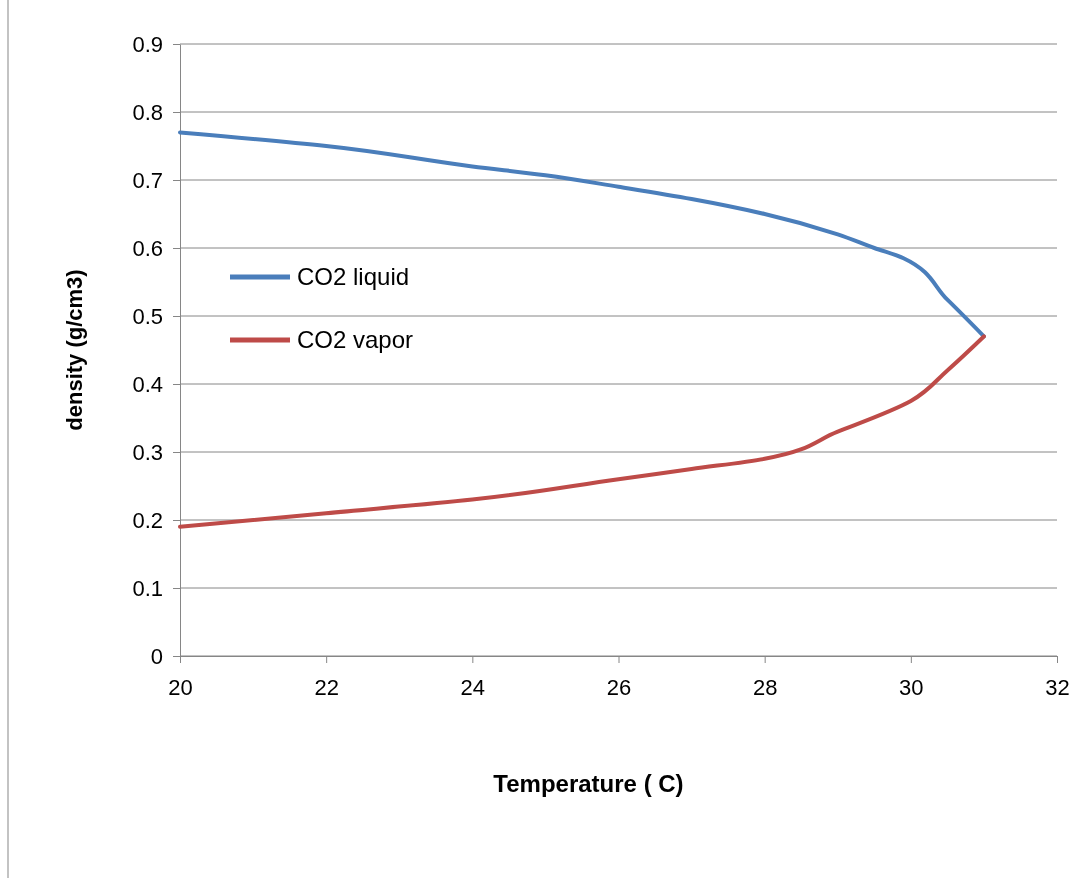  What do you see at coordinates (147, 248) in the screenshot?
I see `y-tick-label: 0.6` at bounding box center [147, 248].